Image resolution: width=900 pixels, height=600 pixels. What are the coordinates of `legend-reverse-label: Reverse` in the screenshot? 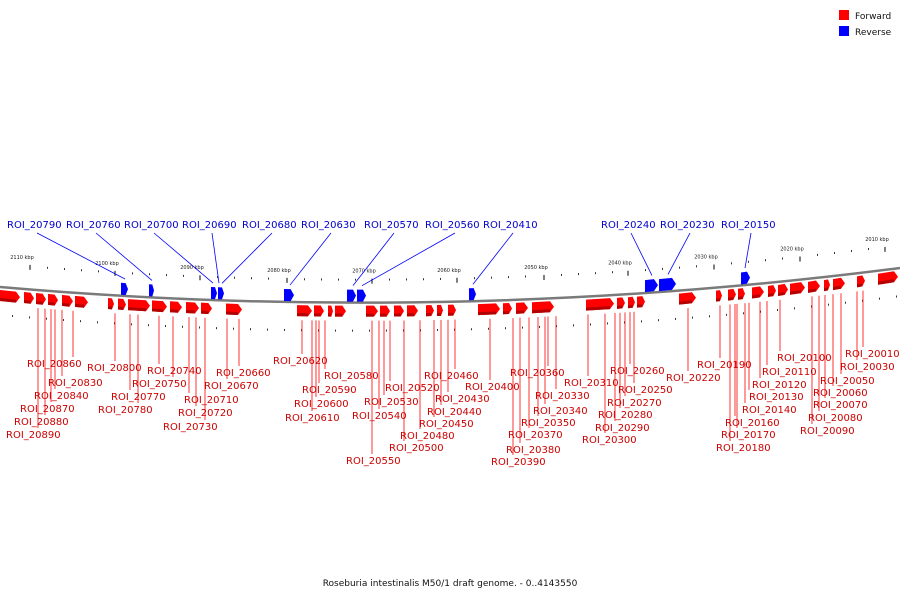 It's located at (873, 33).